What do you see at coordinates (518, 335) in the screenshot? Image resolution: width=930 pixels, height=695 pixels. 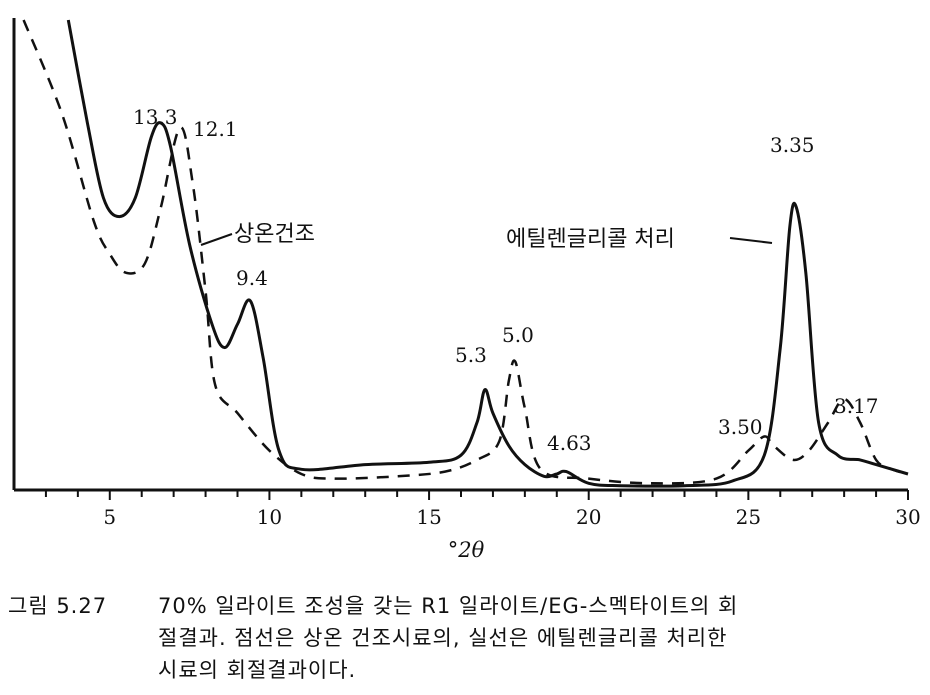 I see `peak-label-5-0: 5.0` at bounding box center [518, 335].